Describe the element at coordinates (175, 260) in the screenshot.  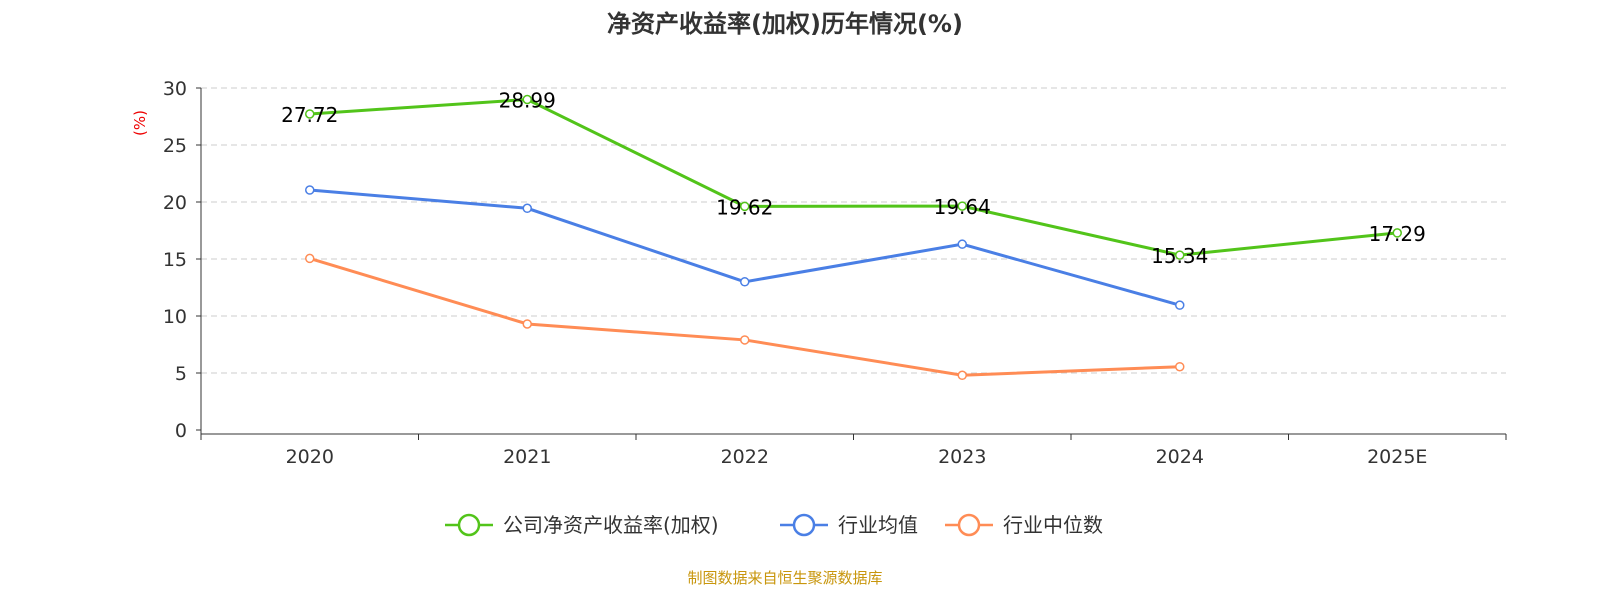
I see `y-tick-label: 15` at that location.